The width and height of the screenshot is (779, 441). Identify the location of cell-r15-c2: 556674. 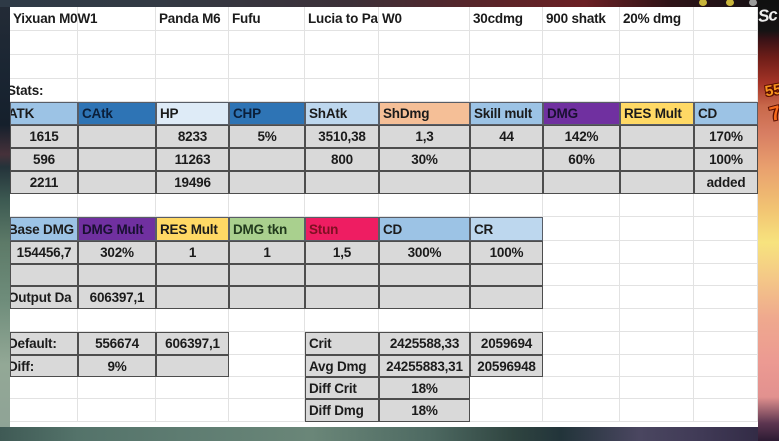
(117, 343).